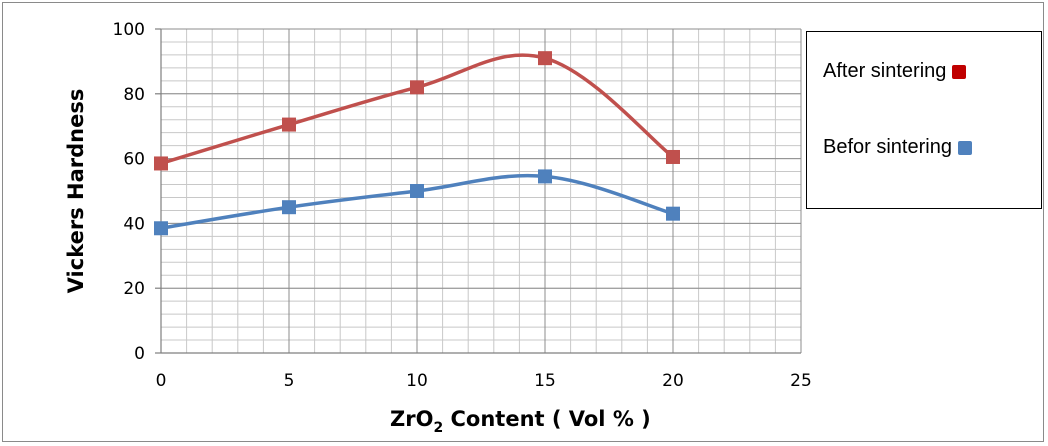 Image resolution: width=1048 pixels, height=446 pixels. I want to click on legend-label-before: Befor sintering, so click(887, 147).